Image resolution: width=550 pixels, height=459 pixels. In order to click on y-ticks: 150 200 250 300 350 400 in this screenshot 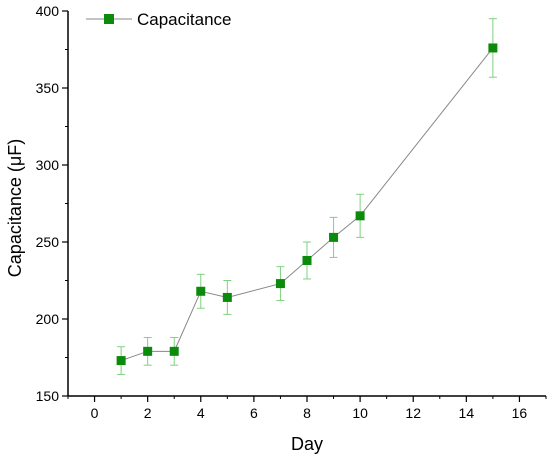, I will do `click(52, 203)`.